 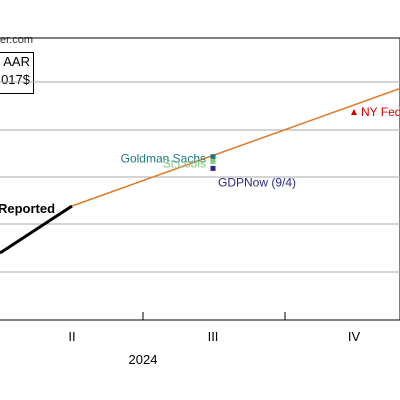 What do you see at coordinates (27, 208) in the screenshot?
I see `reported-label: Reported` at bounding box center [27, 208].